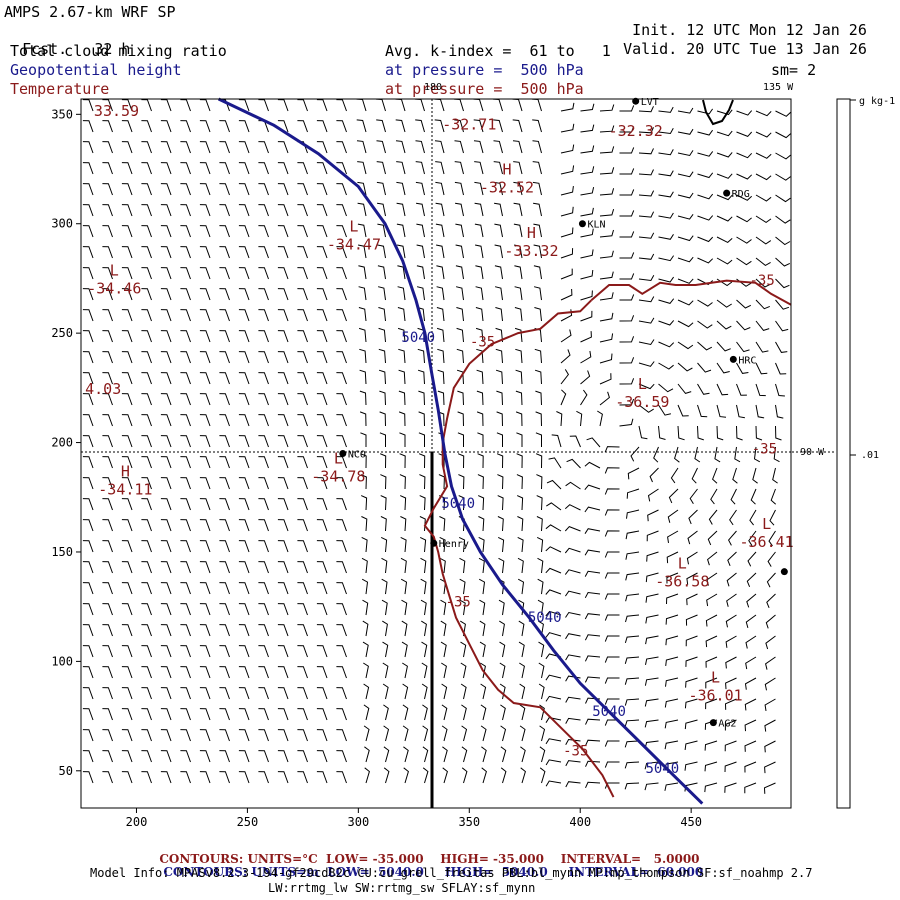  Describe the element at coordinates (727, 724) in the screenshot. I see `station-label: AG2` at that location.